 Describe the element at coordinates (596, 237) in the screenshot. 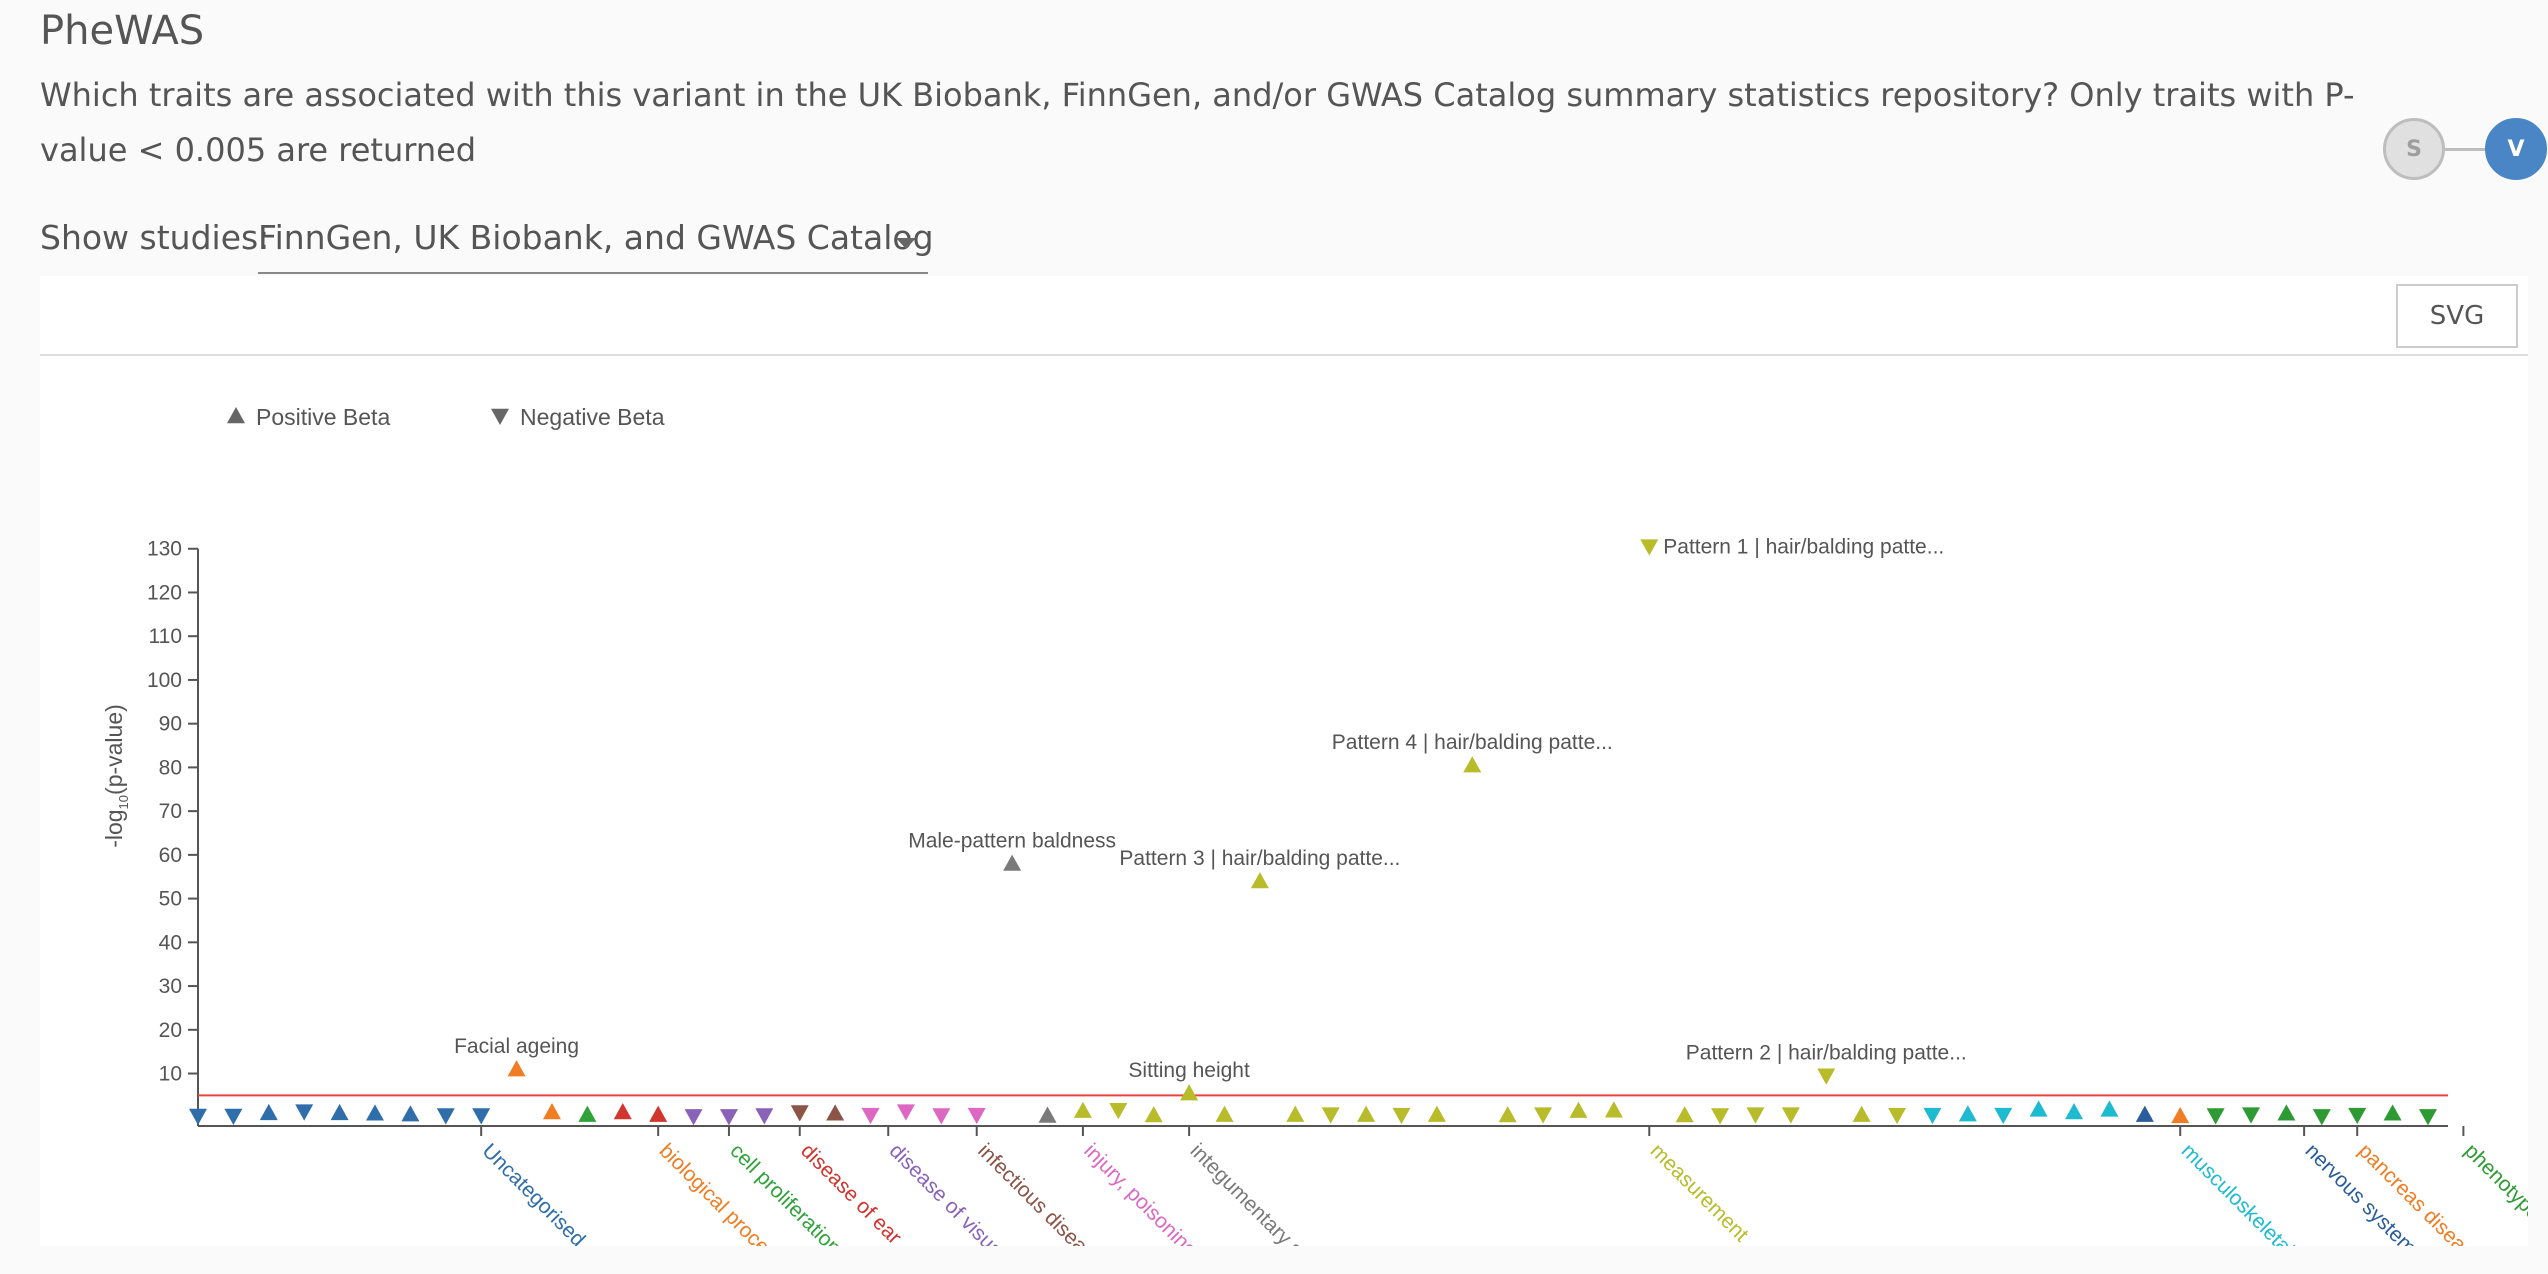

I see `study-select-value: FinnGen, UK Biobank, and GWAS Catalog` at that location.